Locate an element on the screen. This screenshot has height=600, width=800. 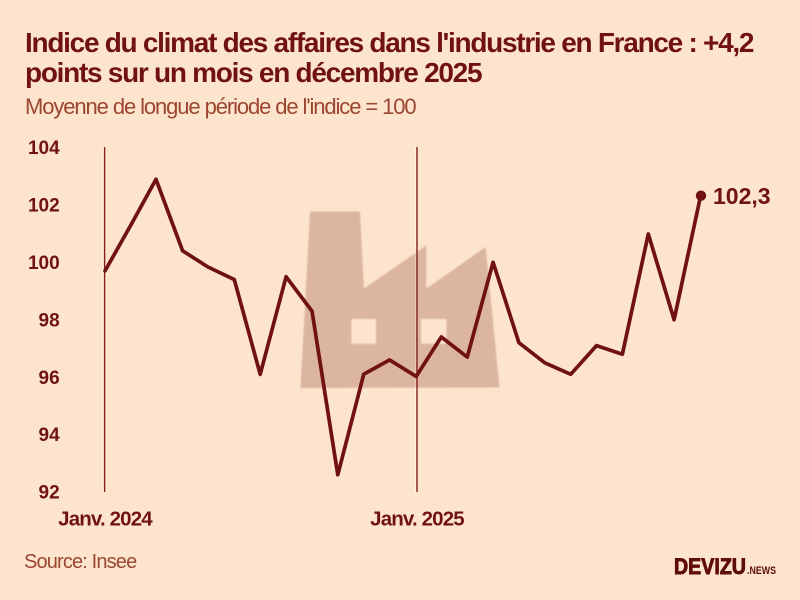
svg-text: 98 is located at coordinates (49, 320).